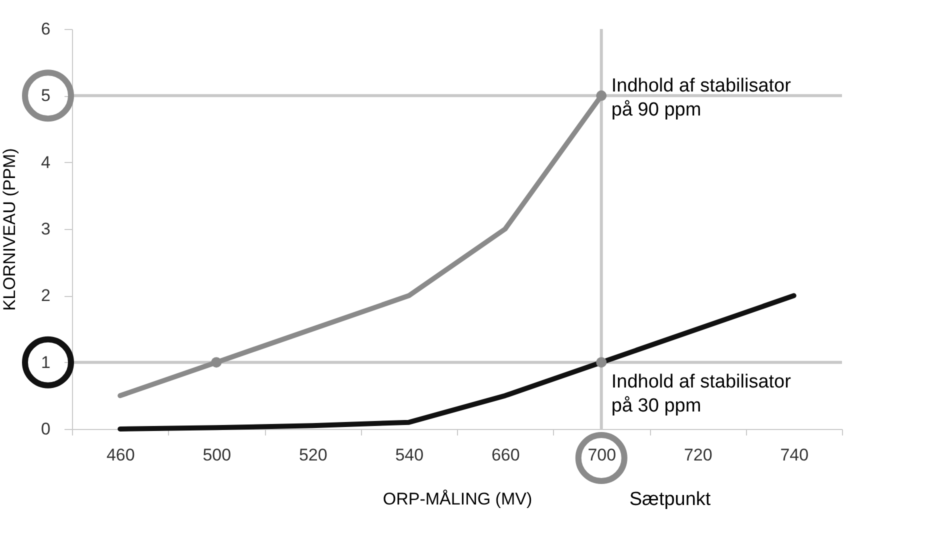 Image resolution: width=947 pixels, height=557 pixels. I want to click on x-tick-label: 460, so click(120, 455).